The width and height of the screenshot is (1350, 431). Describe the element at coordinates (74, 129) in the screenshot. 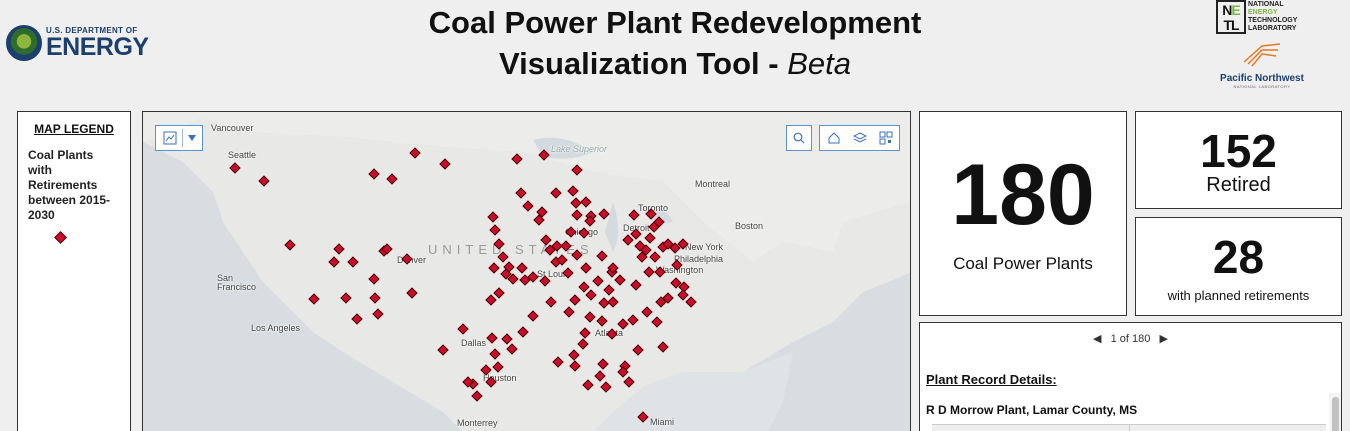

I see `legend-title: MAP LEGEND` at that location.